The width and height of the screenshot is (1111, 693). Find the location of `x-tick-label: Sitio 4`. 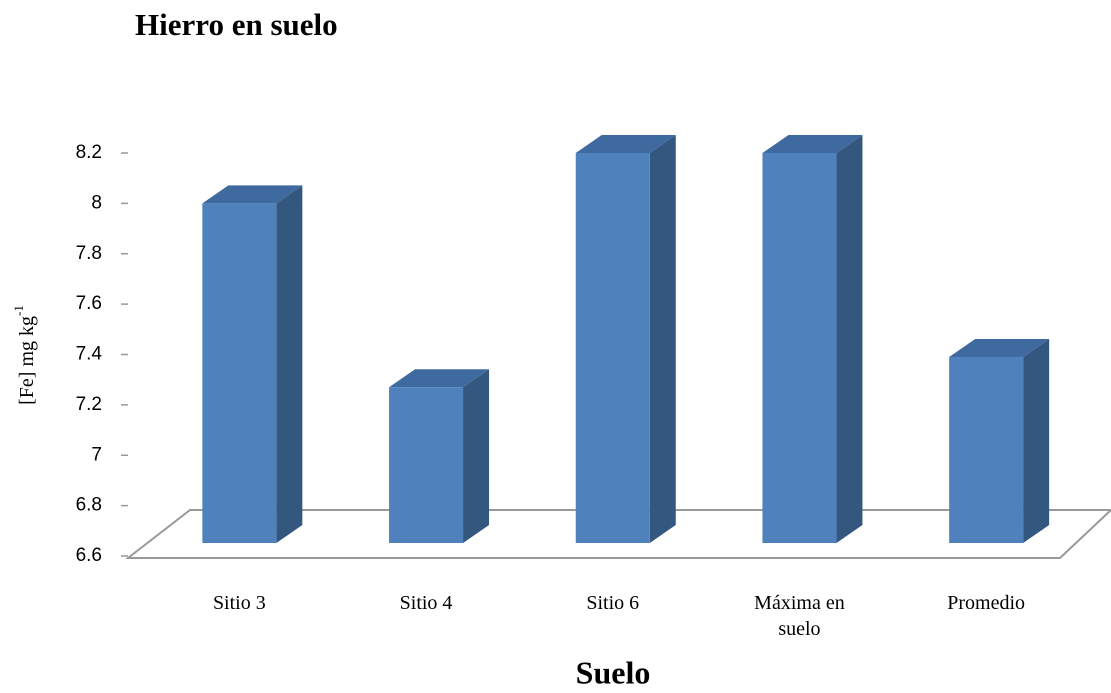

x-tick-label: Sitio 4 is located at coordinates (426, 603).